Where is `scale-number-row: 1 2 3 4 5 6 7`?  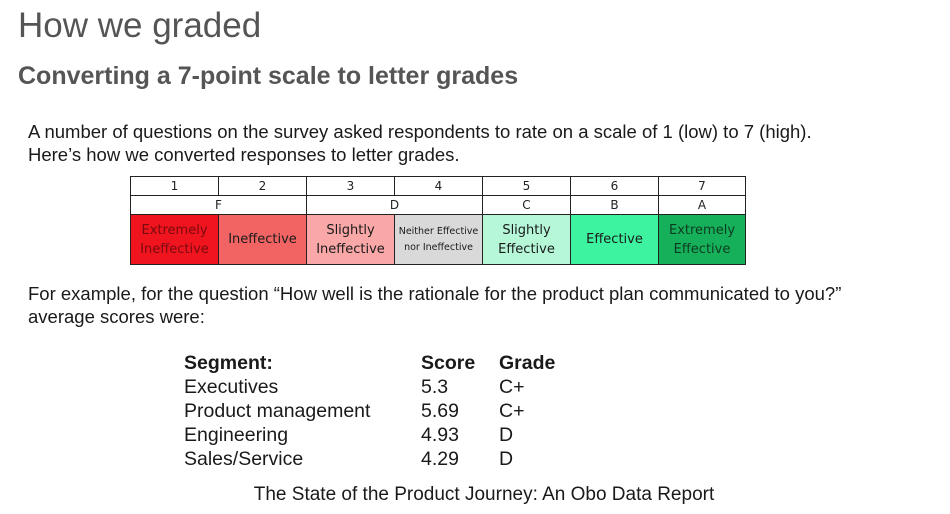 scale-number-row: 1 2 3 4 5 6 7 is located at coordinates (438, 186).